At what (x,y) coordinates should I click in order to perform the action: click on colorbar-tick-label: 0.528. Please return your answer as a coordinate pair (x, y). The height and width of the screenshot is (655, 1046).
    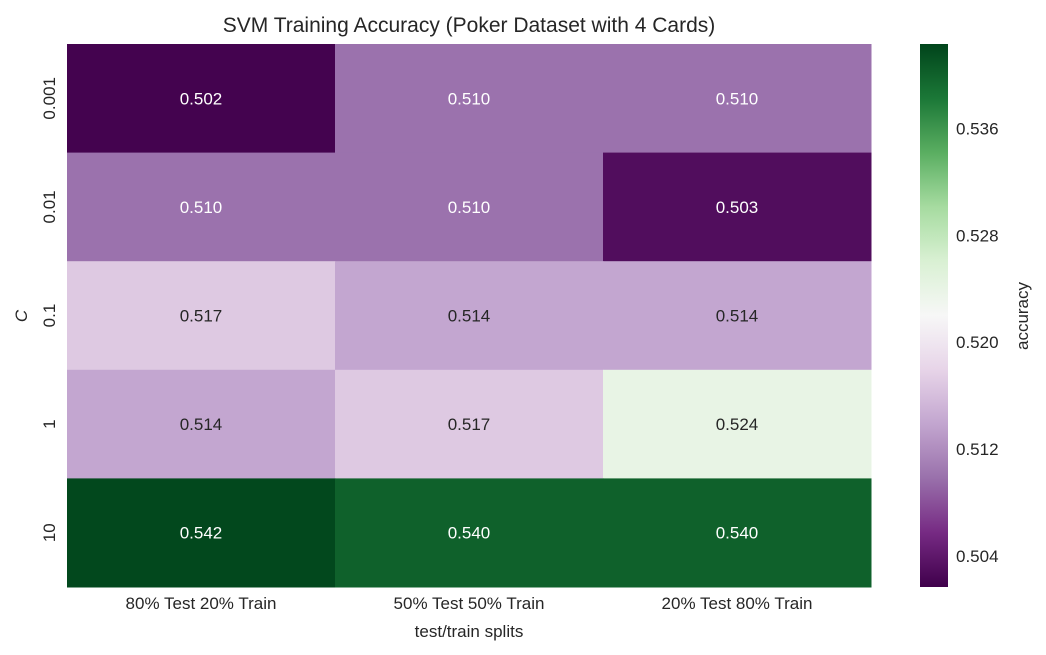
    Looking at the image, I should click on (977, 235).